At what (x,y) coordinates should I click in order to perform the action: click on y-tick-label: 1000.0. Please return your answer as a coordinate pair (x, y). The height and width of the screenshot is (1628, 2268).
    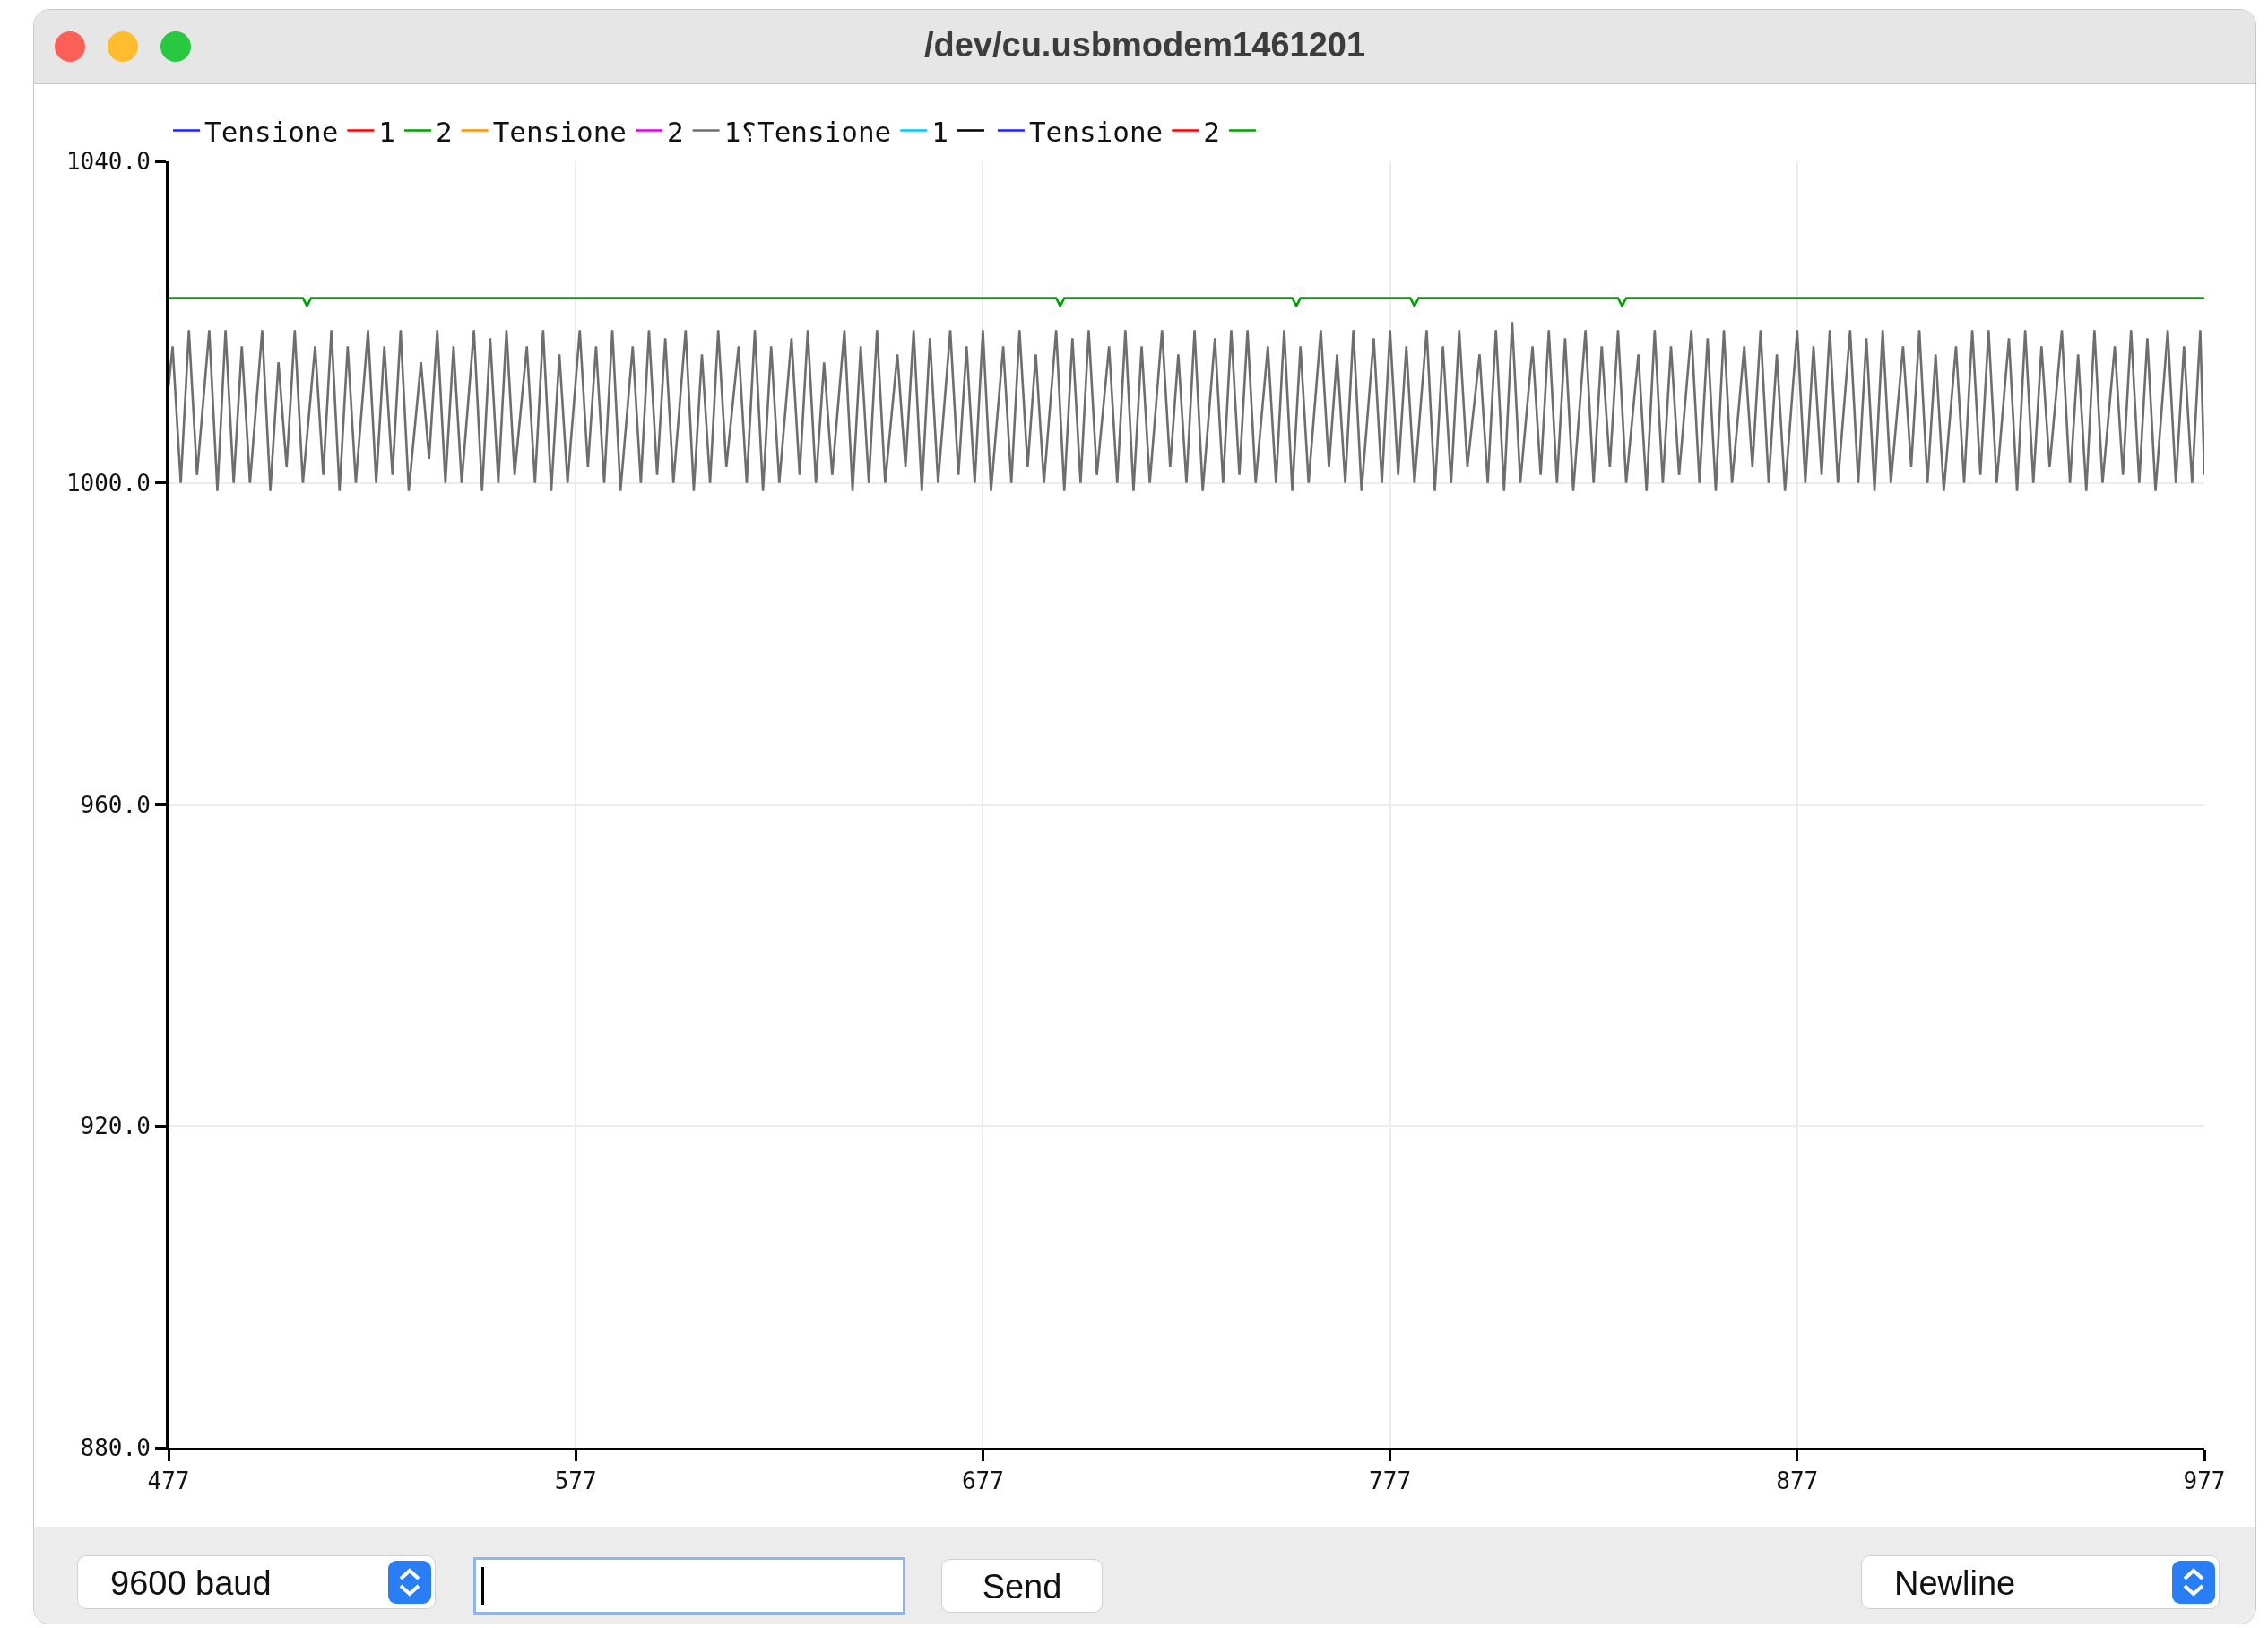
    Looking at the image, I should click on (108, 483).